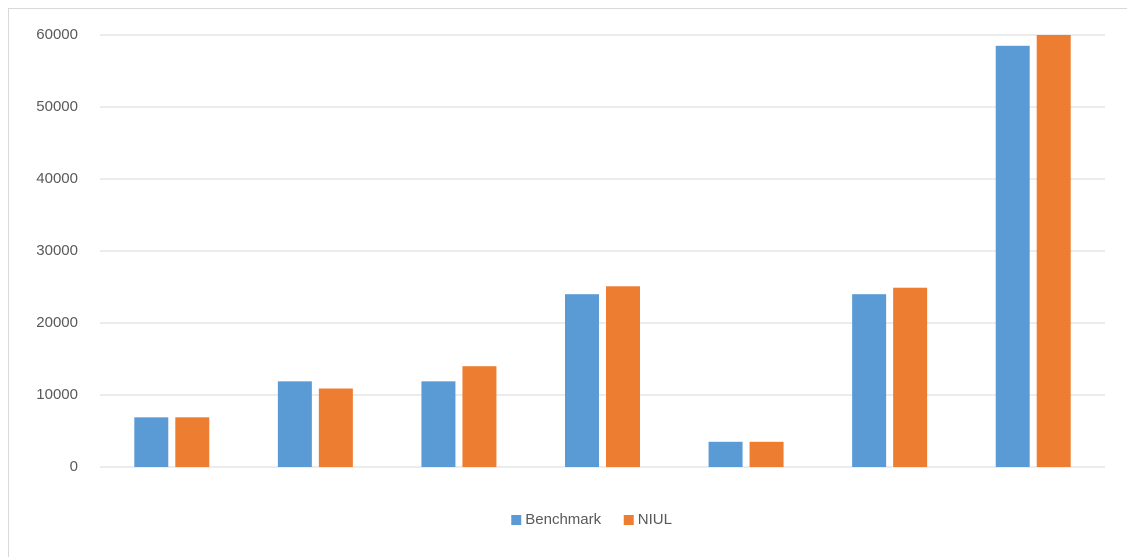  Describe the element at coordinates (57, 178) in the screenshot. I see `y-tick-label: 40000` at that location.